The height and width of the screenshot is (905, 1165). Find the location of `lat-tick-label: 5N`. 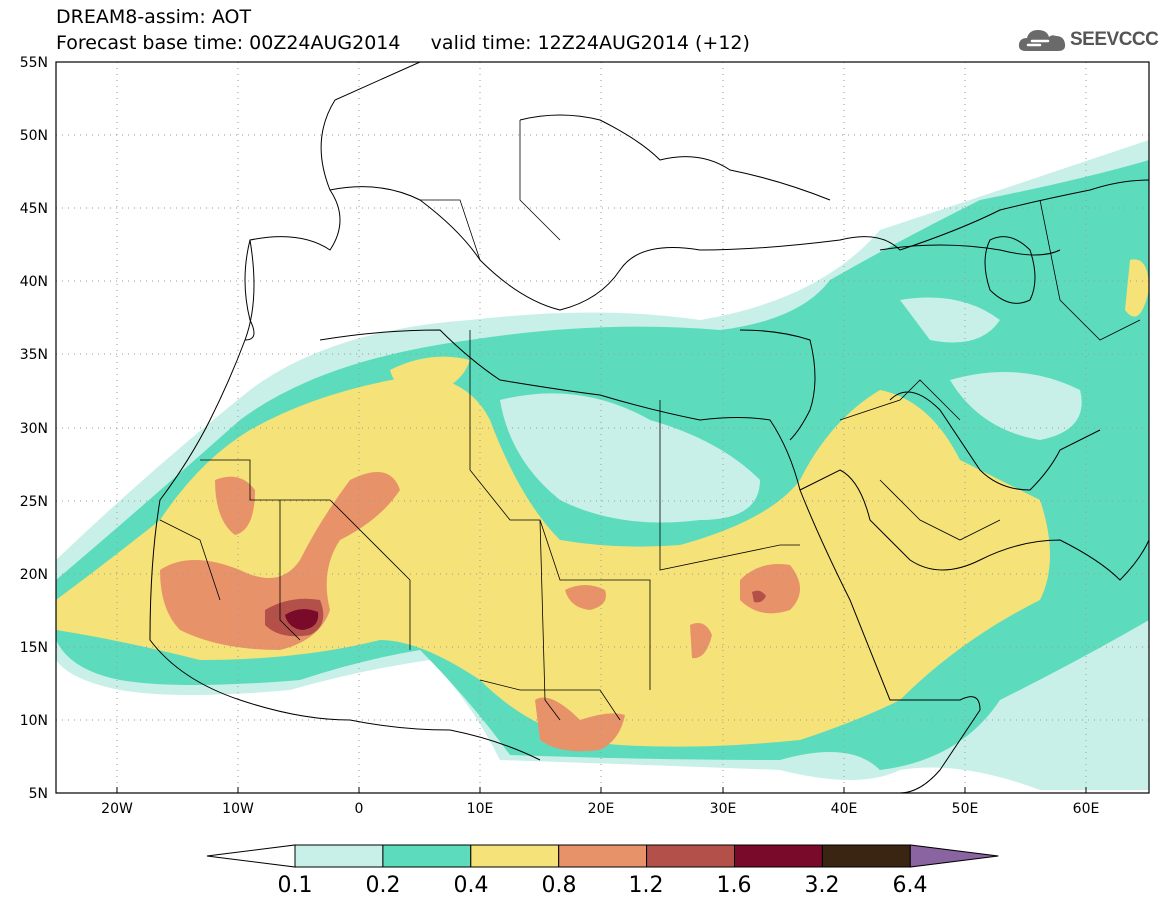

lat-tick-label: 5N is located at coordinates (38, 794).